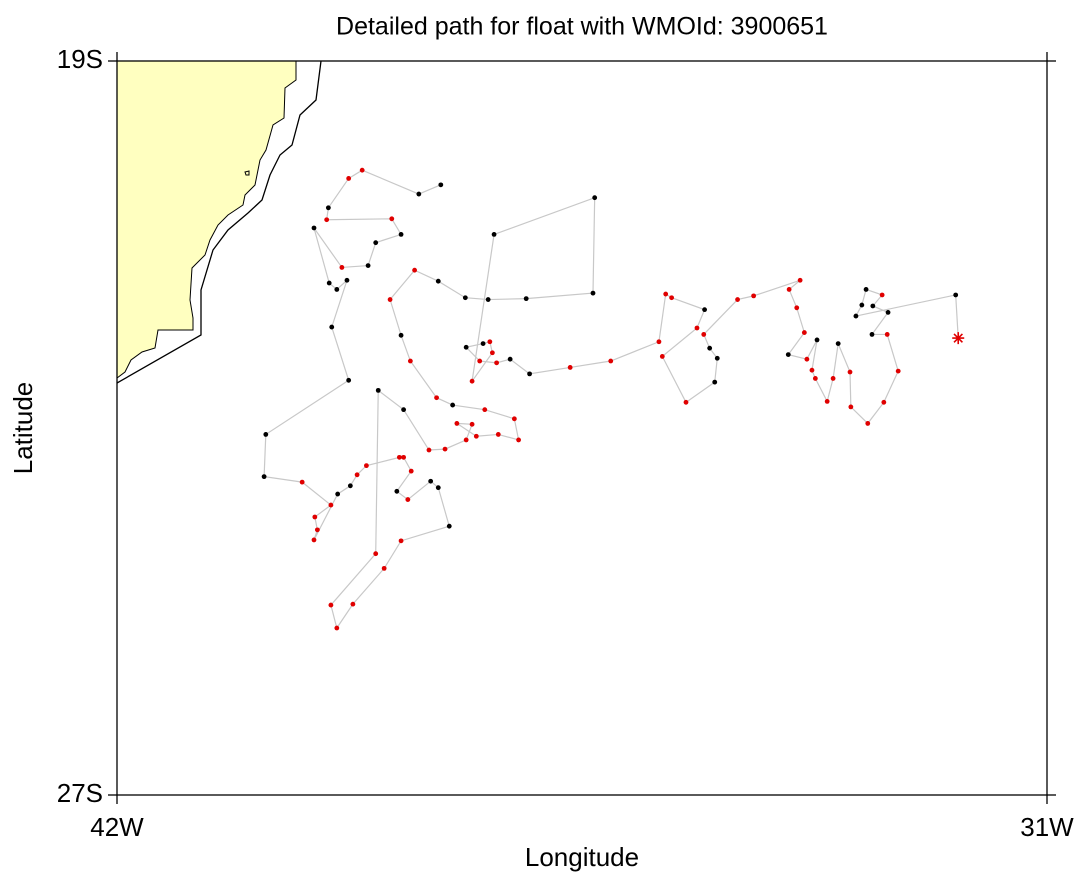  What do you see at coordinates (80, 793) in the screenshot?
I see `y-tick-label: 27S` at bounding box center [80, 793].